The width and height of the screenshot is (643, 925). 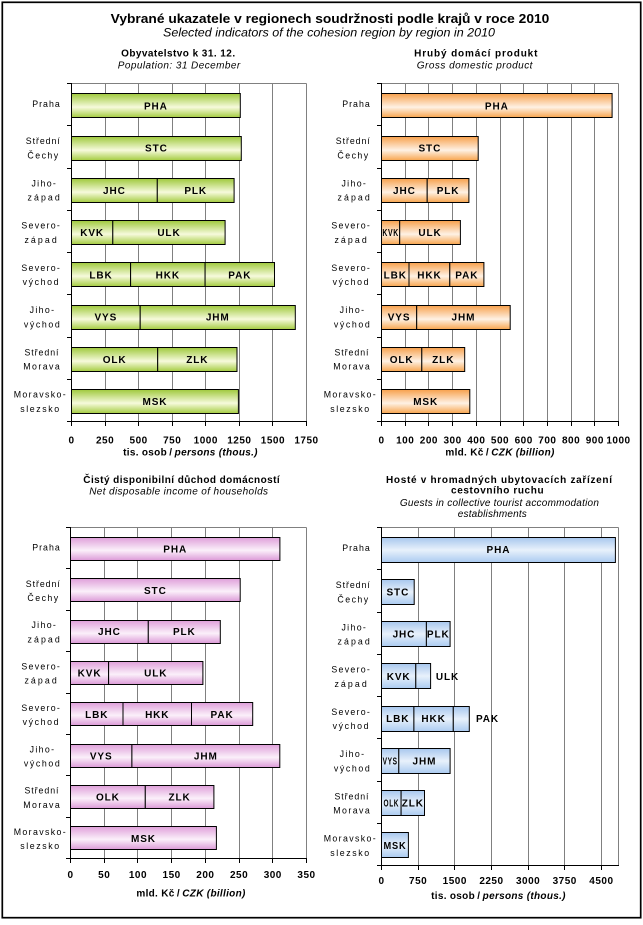 I want to click on svg-text:Hosté v hromadných ubytovacích: Hosté v hromadných ubytovacích zařízení, so click(x=499, y=480).